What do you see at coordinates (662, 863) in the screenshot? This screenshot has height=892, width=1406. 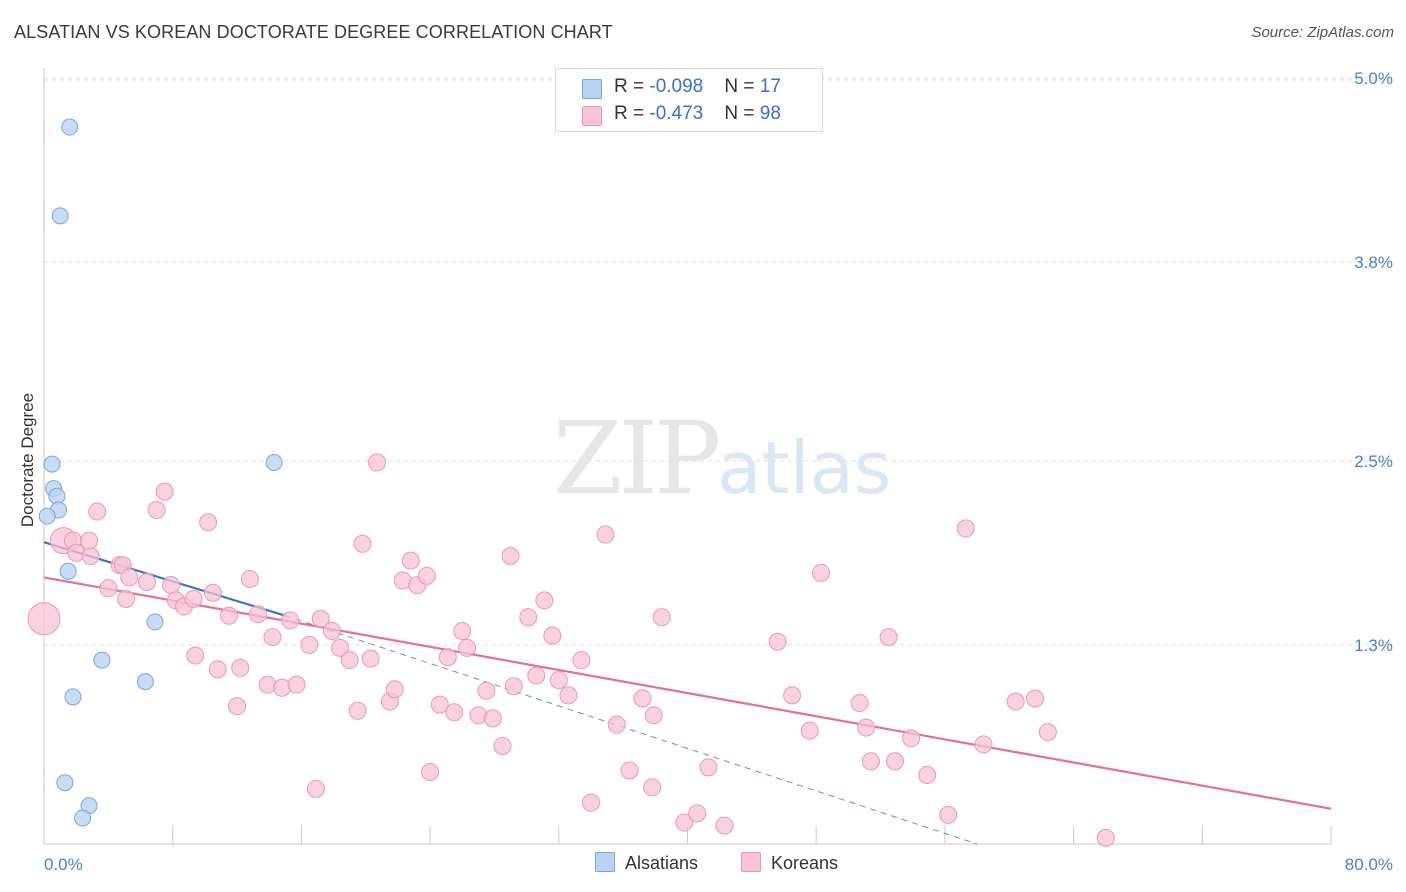 I see `alsatians-legend-label: Alsatians` at bounding box center [662, 863].